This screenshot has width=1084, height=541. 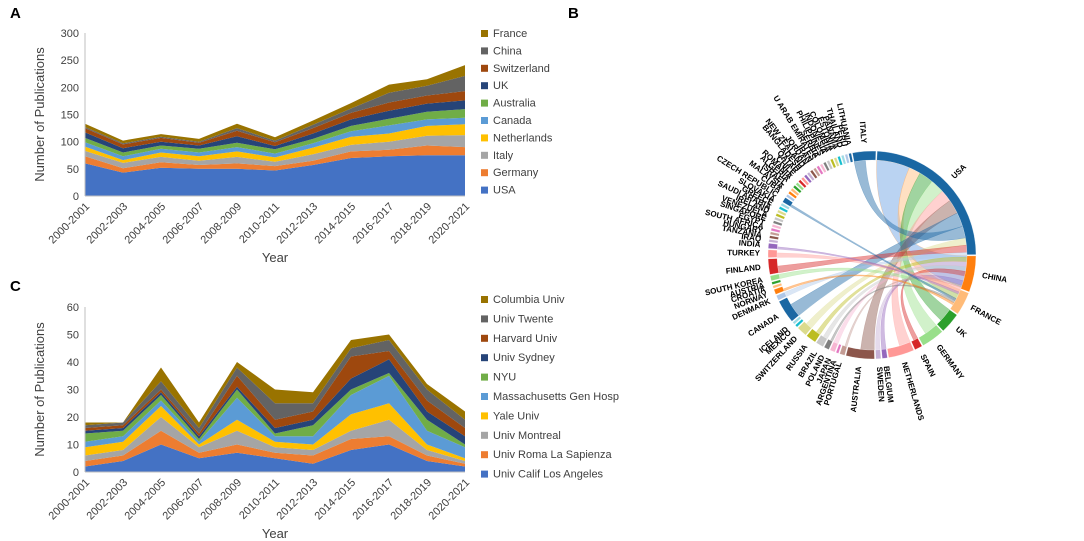 I want to click on chord-arc-slovakia, so click(x=785, y=206).